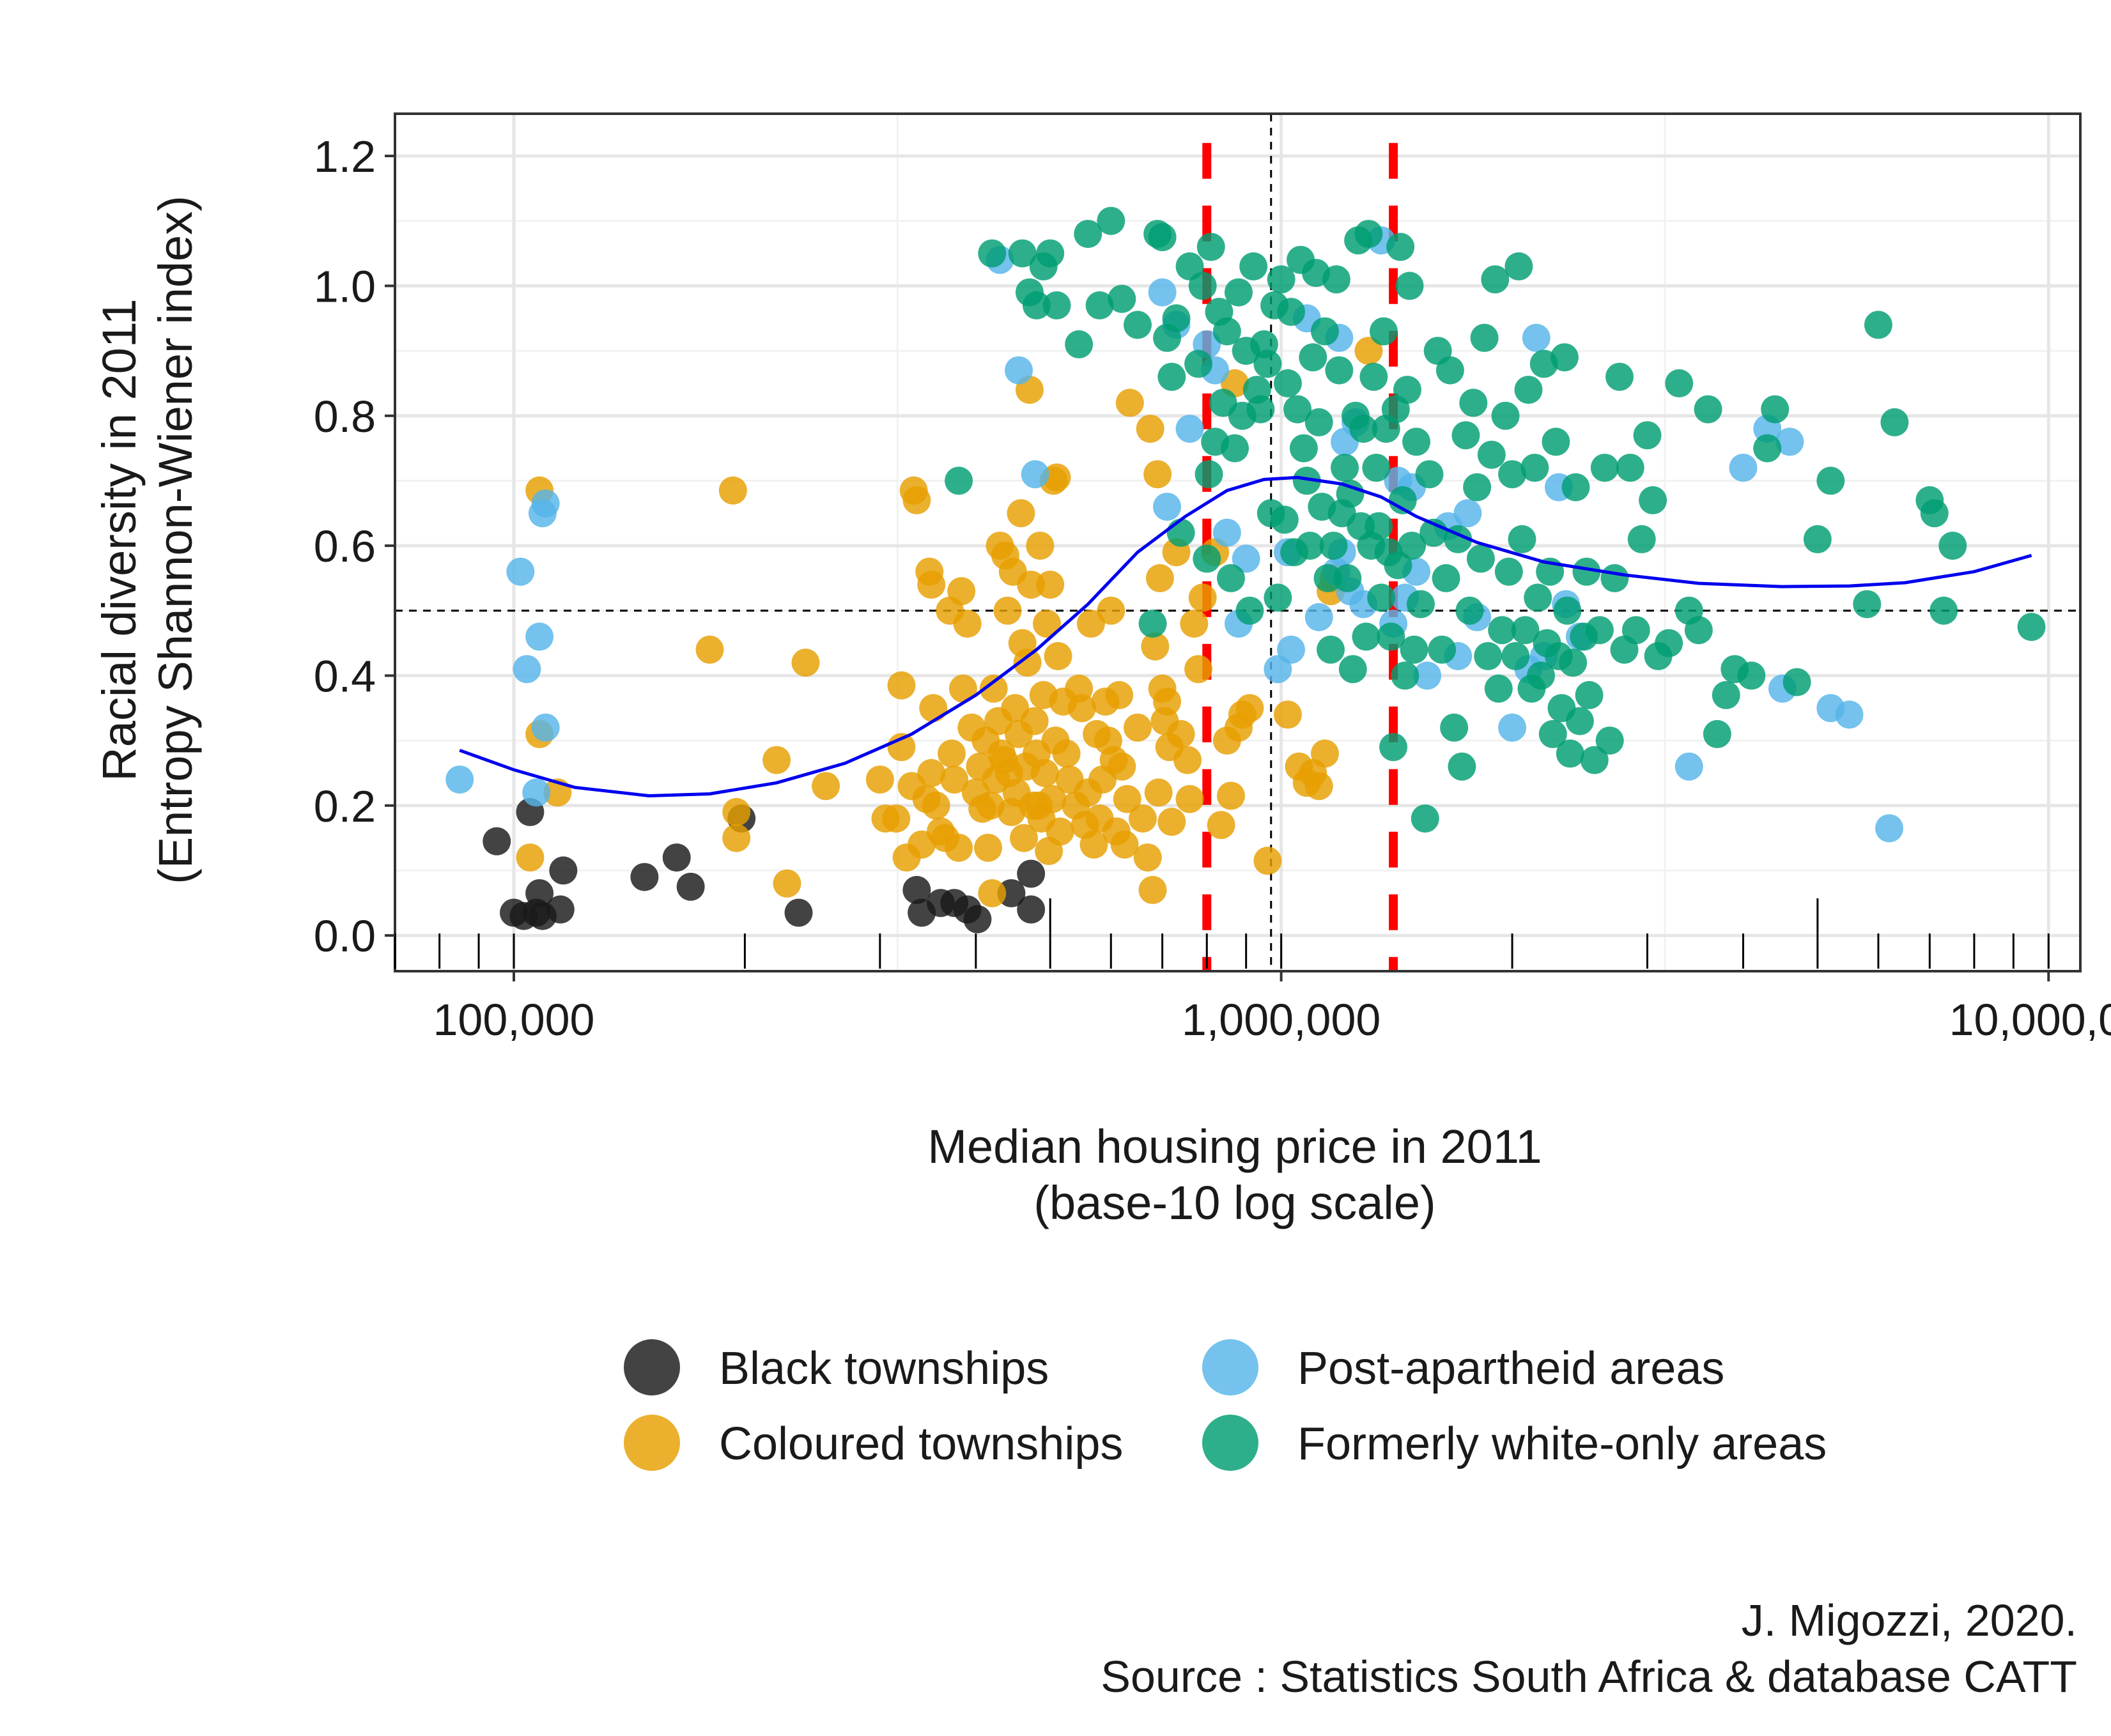 The width and height of the screenshot is (2111, 1736). What do you see at coordinates (345, 936) in the screenshot?
I see `y-tick-label: 0.0` at bounding box center [345, 936].